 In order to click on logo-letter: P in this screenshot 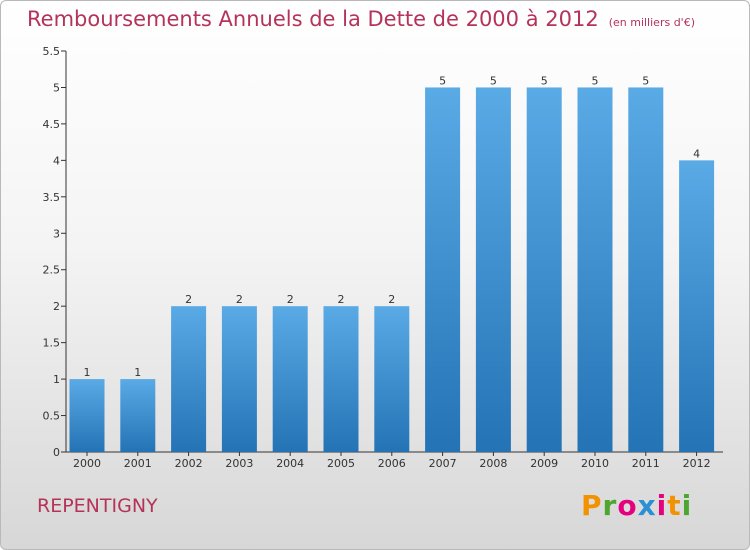, I will do `click(592, 505)`.